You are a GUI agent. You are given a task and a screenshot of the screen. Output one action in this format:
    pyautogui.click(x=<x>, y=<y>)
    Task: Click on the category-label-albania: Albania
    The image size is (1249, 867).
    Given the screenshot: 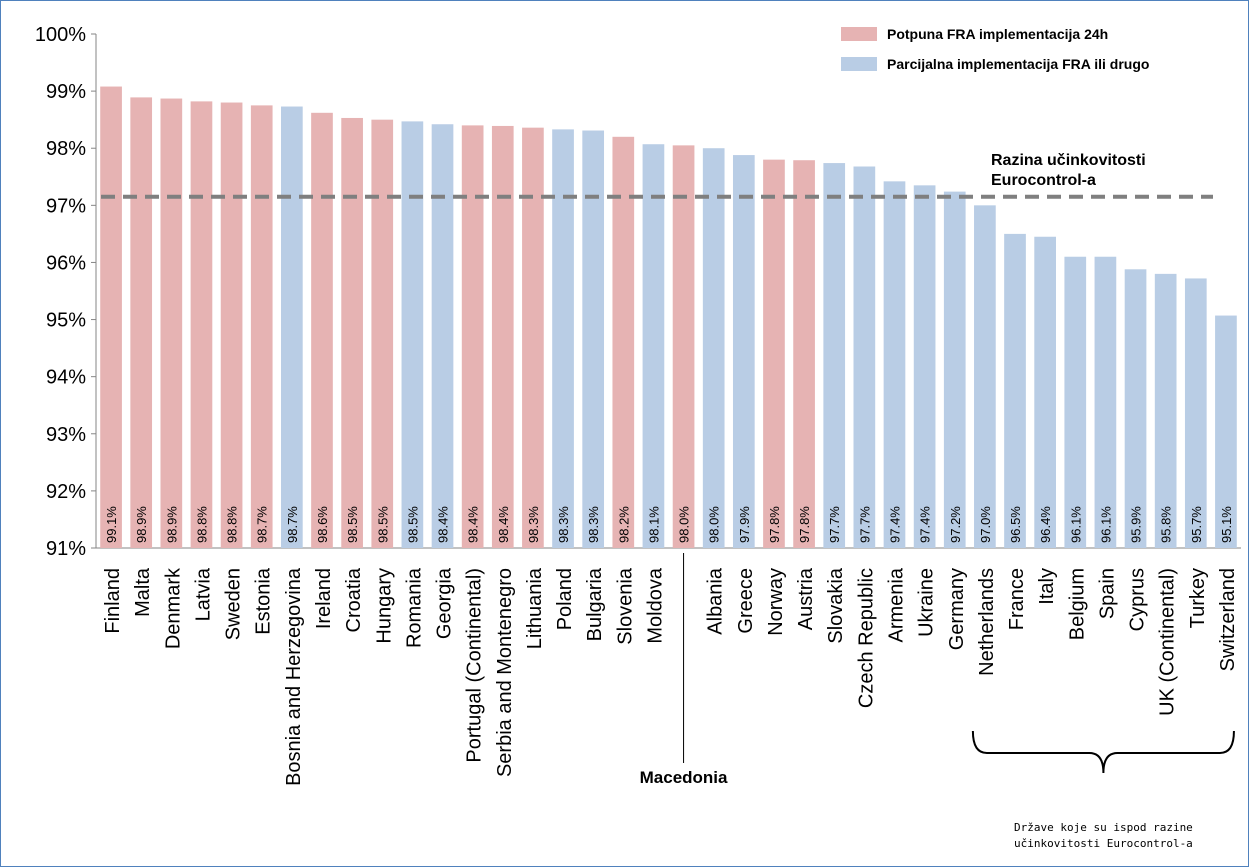 What is the action you would take?
    pyautogui.click(x=716, y=601)
    